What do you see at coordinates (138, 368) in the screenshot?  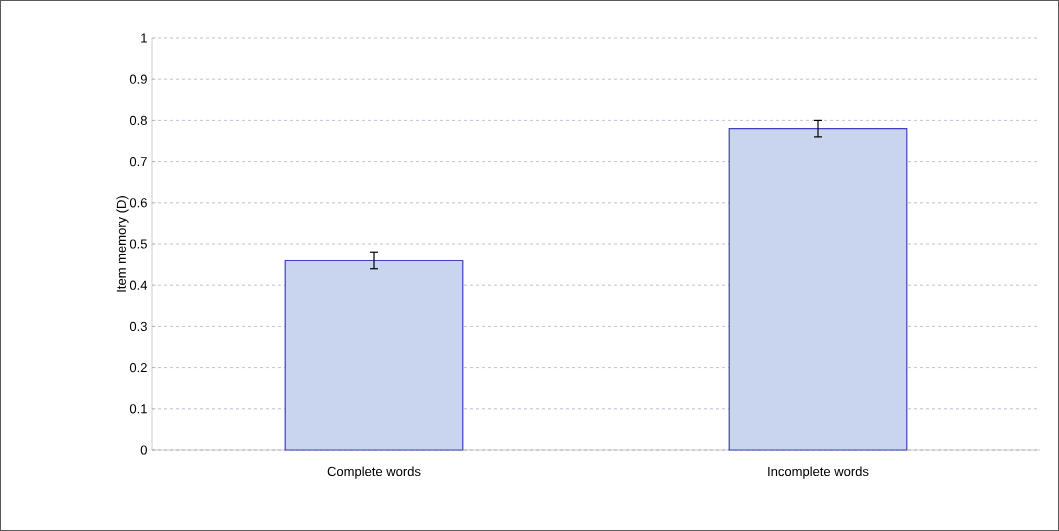 I see `y-tick-label: 0.2` at bounding box center [138, 368].